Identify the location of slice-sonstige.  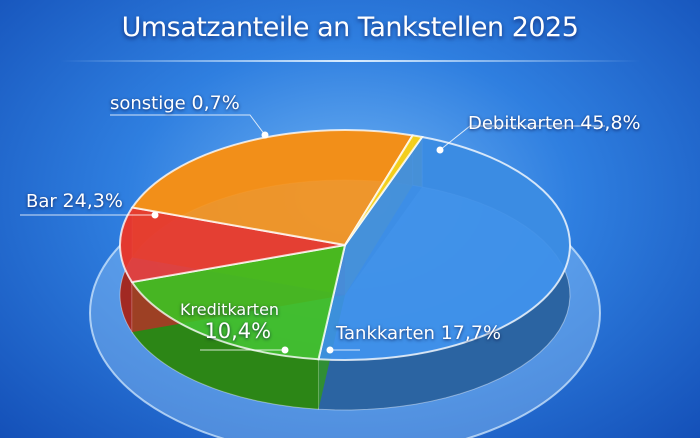
(384, 190).